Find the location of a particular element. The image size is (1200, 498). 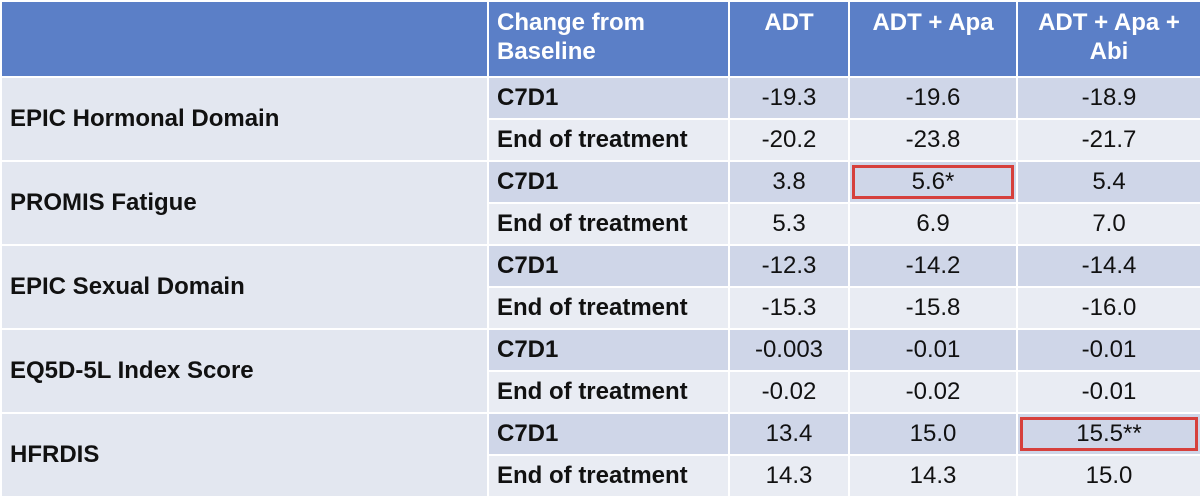

value-cell: 5.4 is located at coordinates (1108, 182).